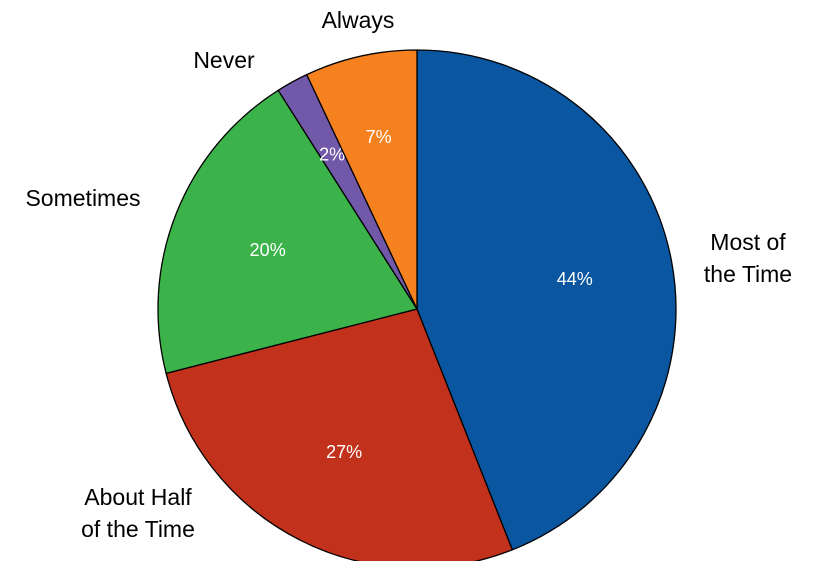 The height and width of the screenshot is (561, 815). I want to click on slice-percent-label: 20%, so click(268, 250).